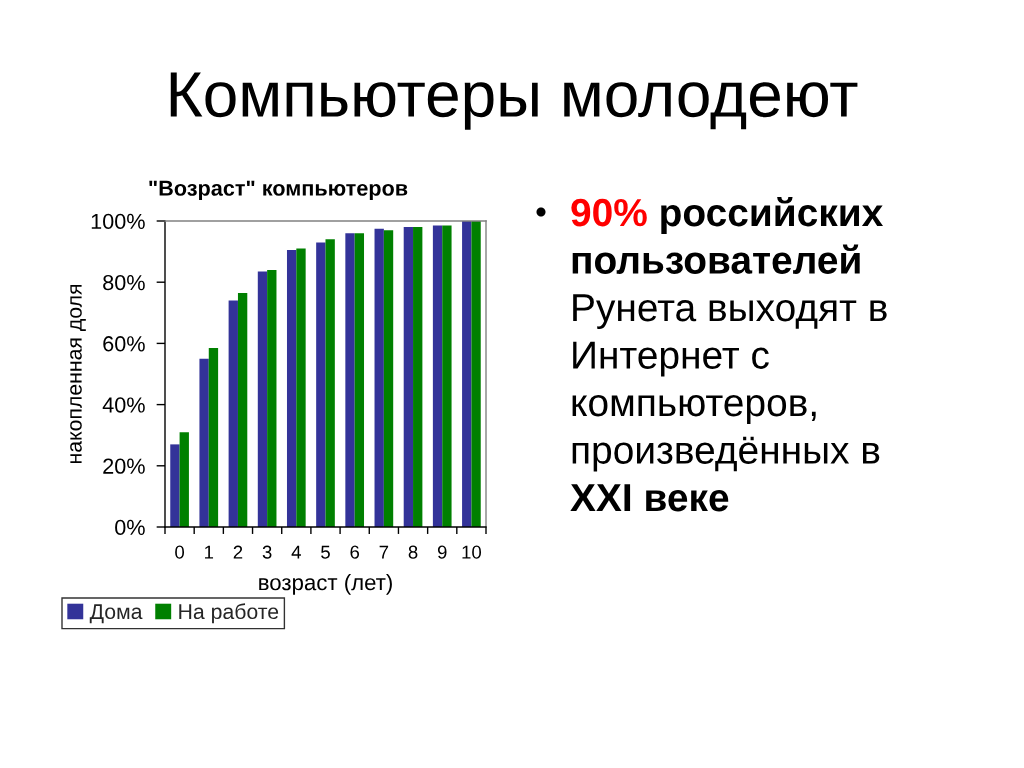 Image resolution: width=1024 pixels, height=768 pixels. Describe the element at coordinates (472, 552) in the screenshot. I see `x-tick-label: 10` at that location.